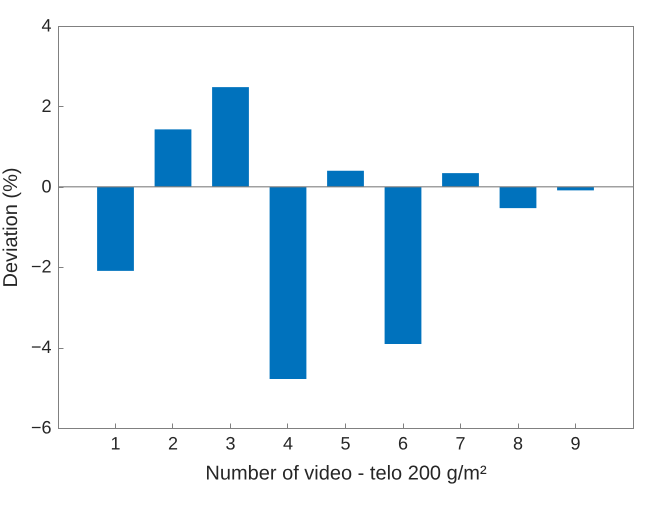 This screenshot has height=506, width=645. Describe the element at coordinates (41, 428) in the screenshot. I see `y-tick-label: −6` at that location.